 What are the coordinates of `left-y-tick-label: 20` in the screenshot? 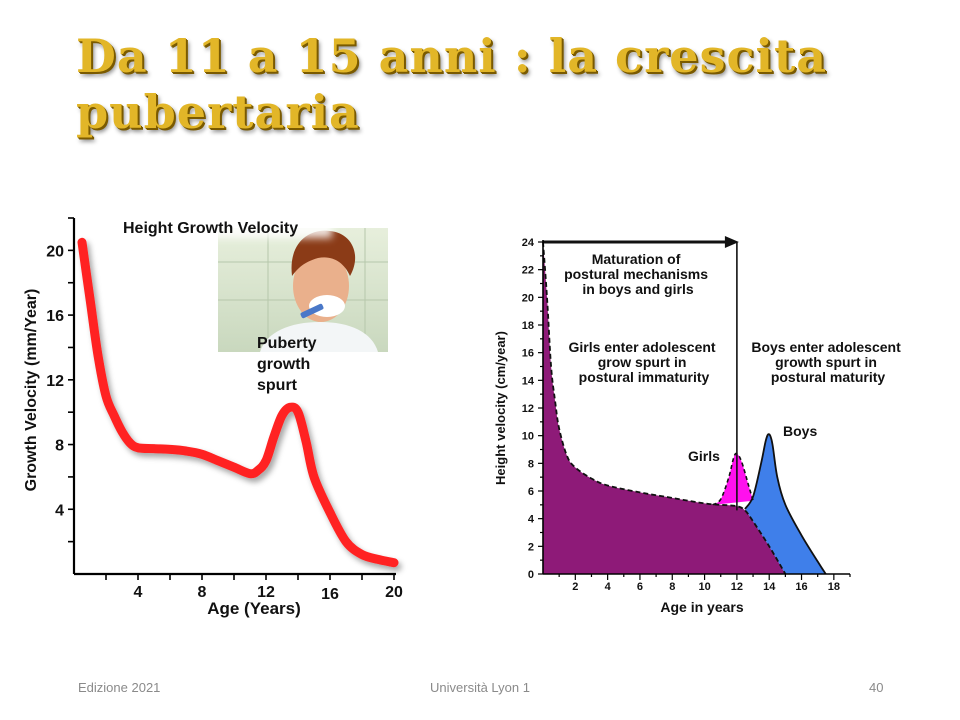 It's located at (55, 251).